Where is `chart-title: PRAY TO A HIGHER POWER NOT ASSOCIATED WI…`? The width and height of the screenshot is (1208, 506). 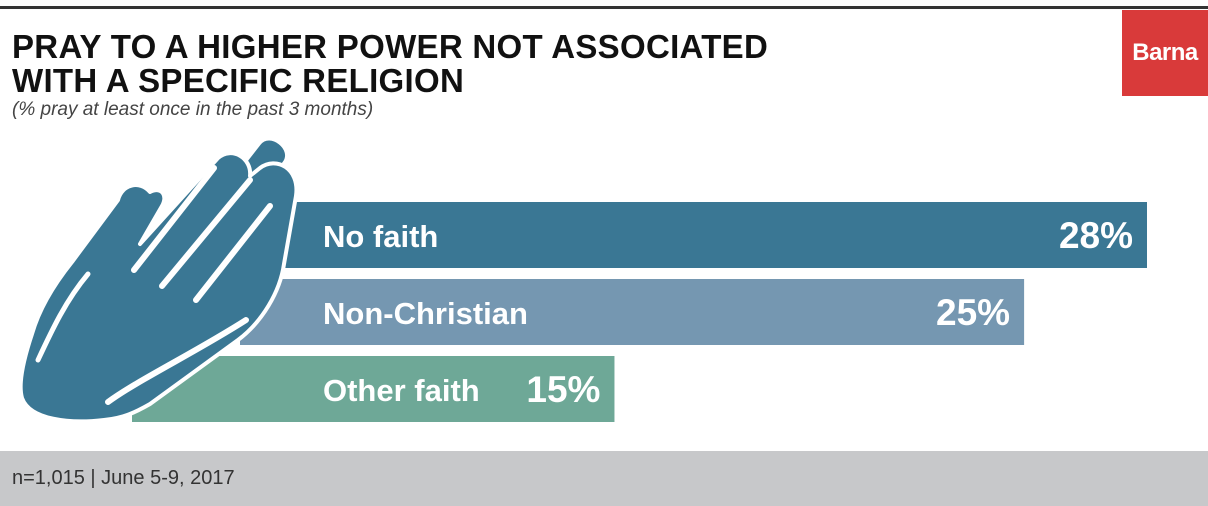 chart-title: PRAY TO A HIGHER POWER NOT ASSOCIATED WI… is located at coordinates (462, 64).